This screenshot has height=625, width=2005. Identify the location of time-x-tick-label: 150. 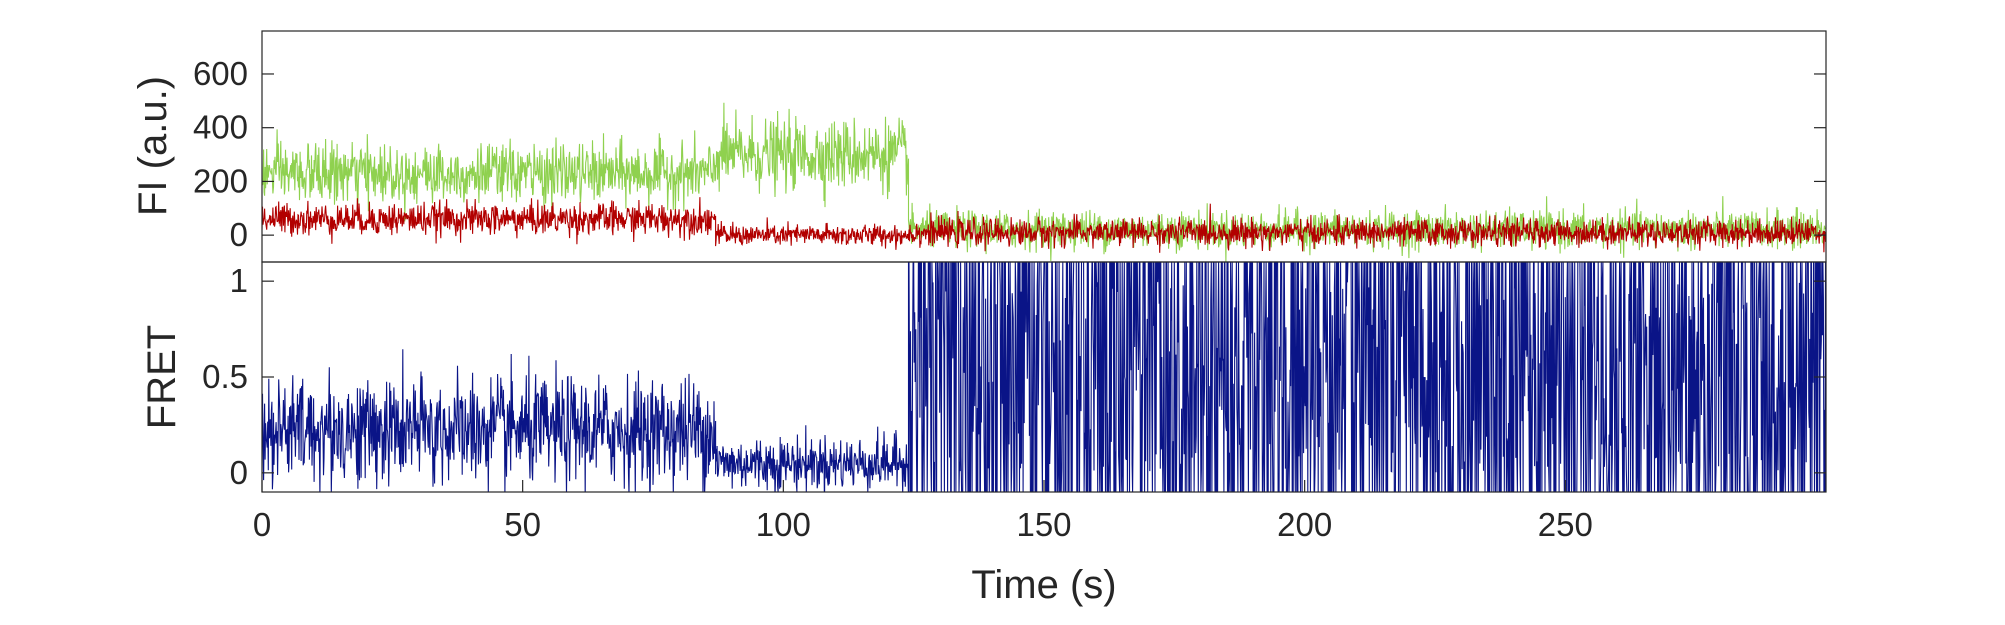
(1043, 524).